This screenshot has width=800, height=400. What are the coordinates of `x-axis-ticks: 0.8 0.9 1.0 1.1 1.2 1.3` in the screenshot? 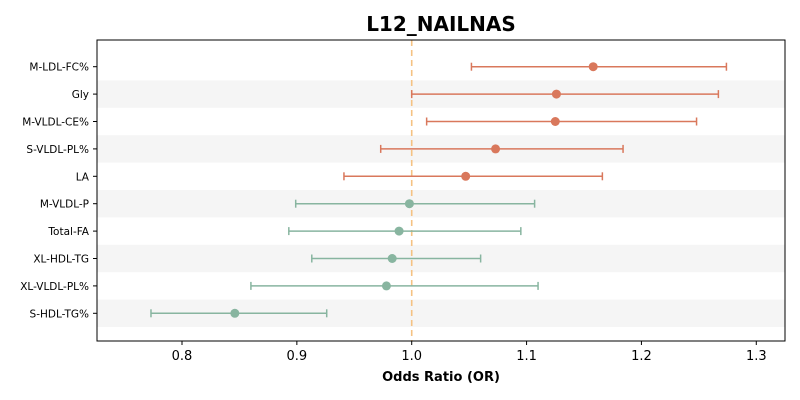 It's located at (469, 352).